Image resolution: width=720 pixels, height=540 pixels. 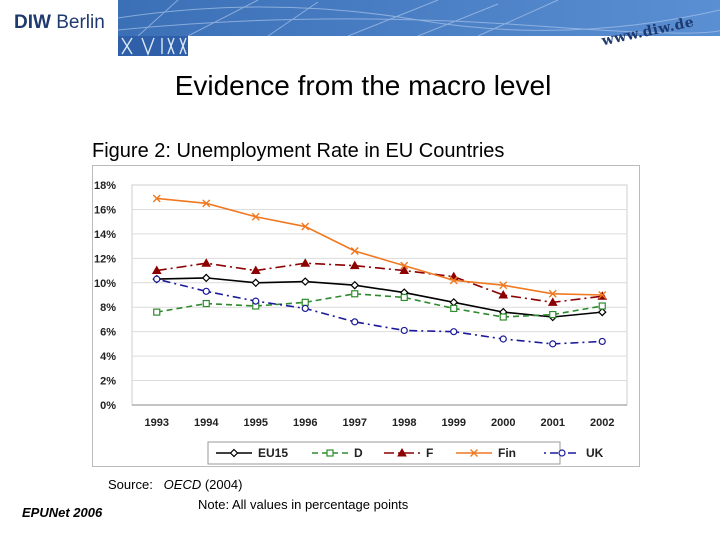 What do you see at coordinates (595, 453) in the screenshot?
I see `legend-label-uk: UK` at bounding box center [595, 453].